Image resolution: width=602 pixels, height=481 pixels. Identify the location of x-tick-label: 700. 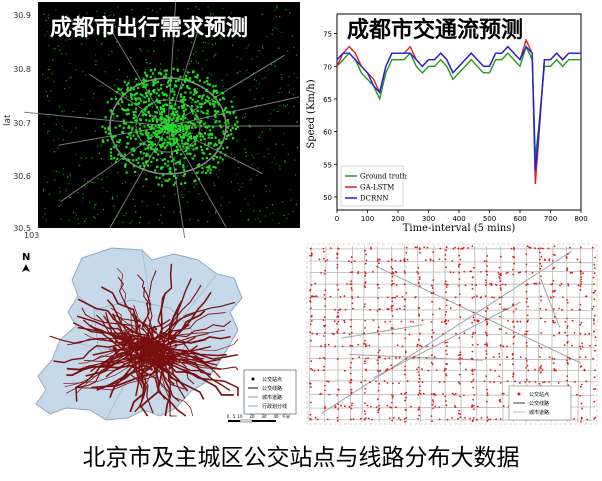
(550, 219).